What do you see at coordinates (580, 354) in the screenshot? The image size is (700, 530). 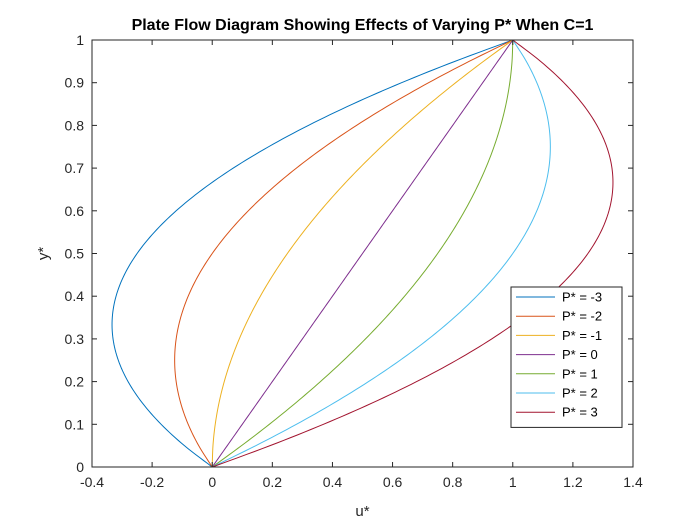 I see `legend-label: P* = 0` at bounding box center [580, 354].